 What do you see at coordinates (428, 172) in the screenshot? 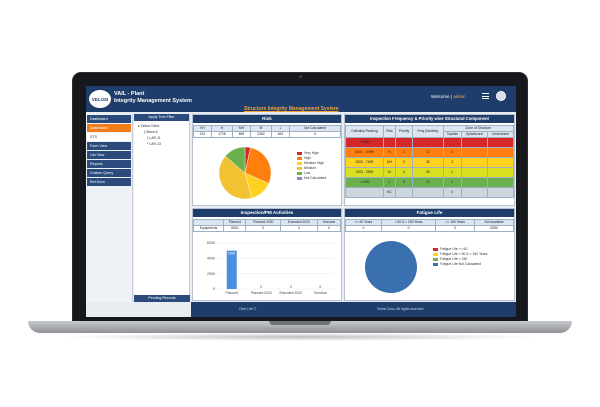
I see `table-cell: 48` at bounding box center [428, 172].